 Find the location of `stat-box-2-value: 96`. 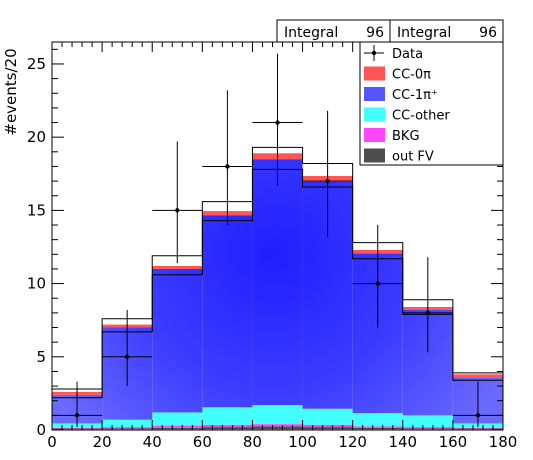

stat-box-2-value: 96 is located at coordinates (488, 33).